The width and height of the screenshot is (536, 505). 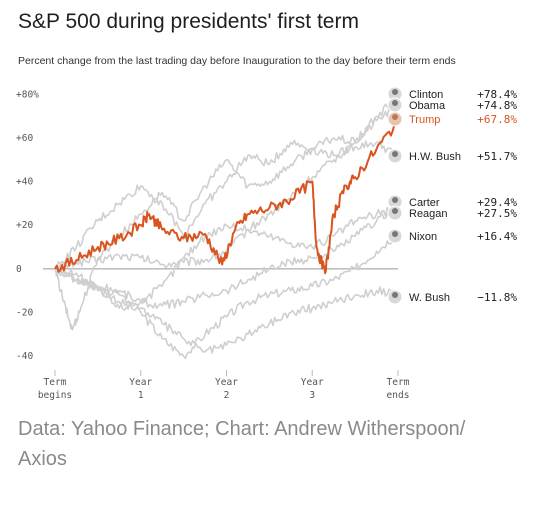 I want to click on series-value-label: +27.5%, so click(x=497, y=213).